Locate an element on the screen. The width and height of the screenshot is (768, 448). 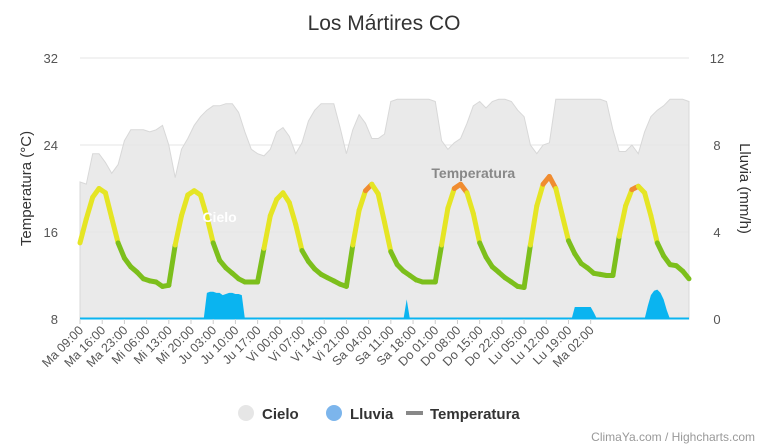
legend-item-temperatura: Temperatura is located at coordinates (463, 414).